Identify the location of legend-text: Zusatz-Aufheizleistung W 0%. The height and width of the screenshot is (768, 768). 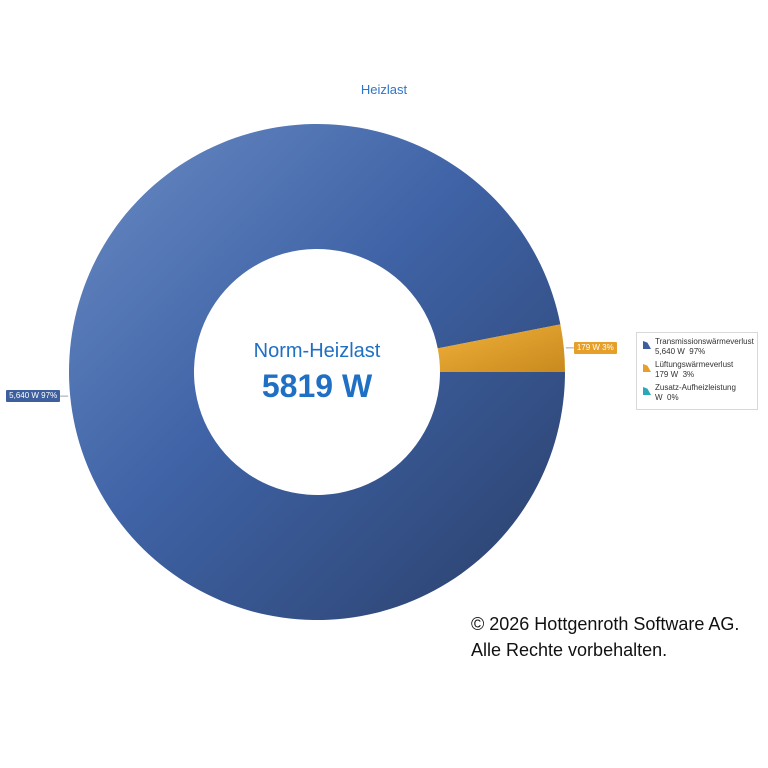
(695, 393).